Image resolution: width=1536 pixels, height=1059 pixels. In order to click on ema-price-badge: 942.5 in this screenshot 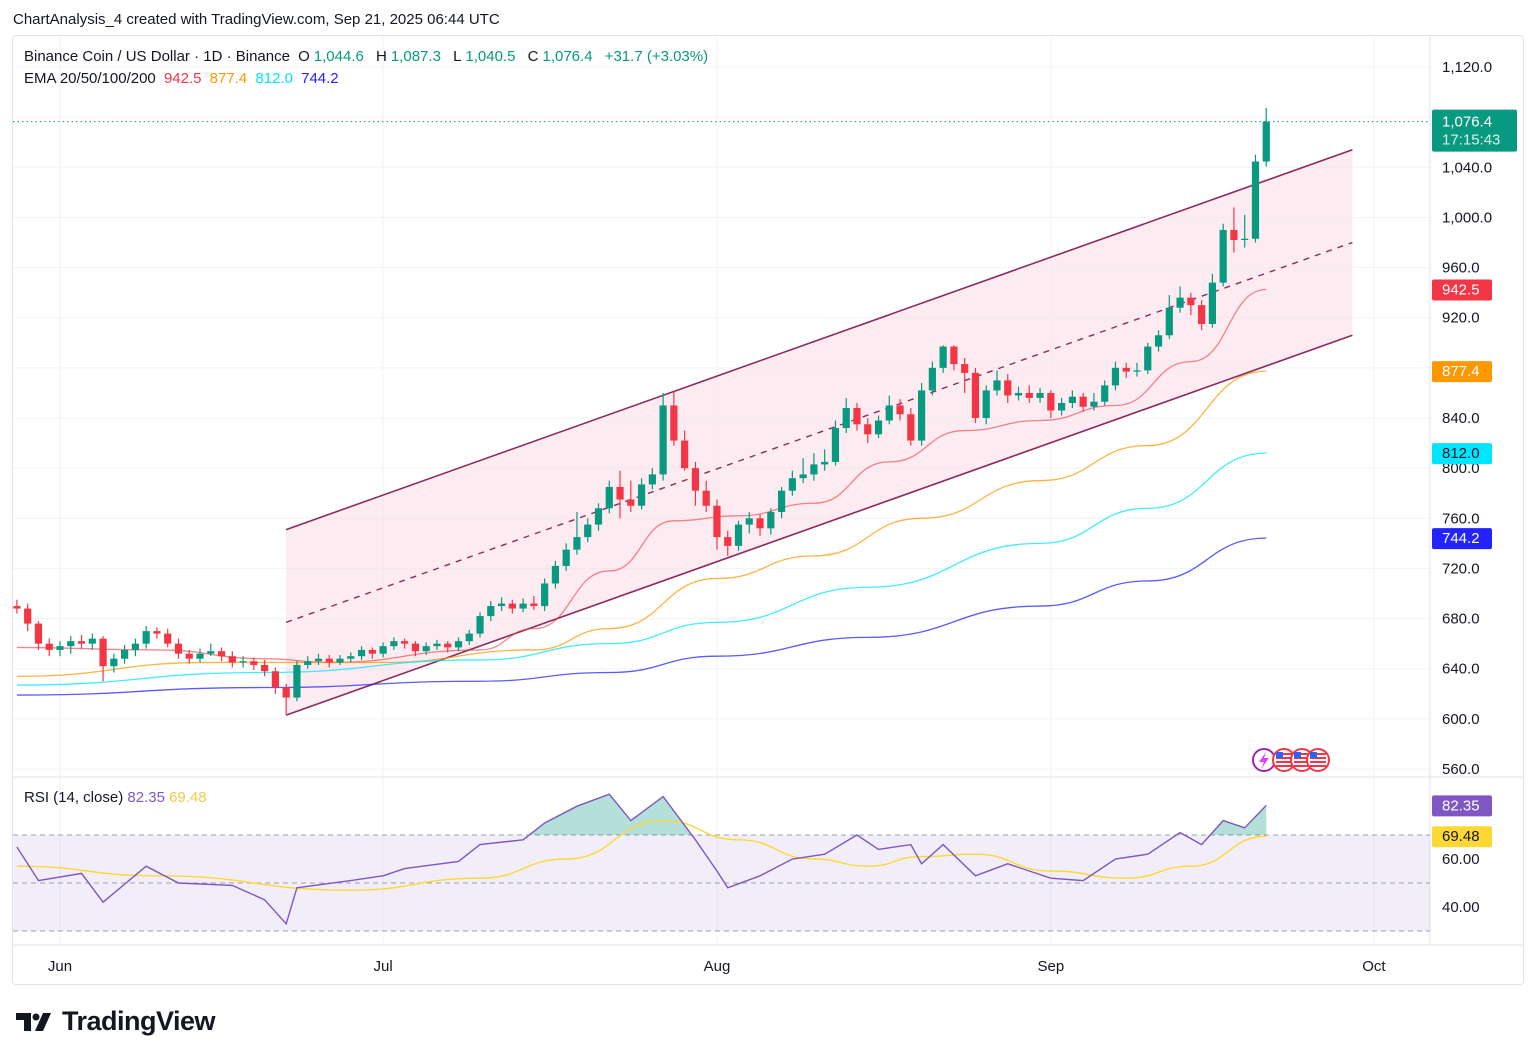, I will do `click(1462, 290)`.